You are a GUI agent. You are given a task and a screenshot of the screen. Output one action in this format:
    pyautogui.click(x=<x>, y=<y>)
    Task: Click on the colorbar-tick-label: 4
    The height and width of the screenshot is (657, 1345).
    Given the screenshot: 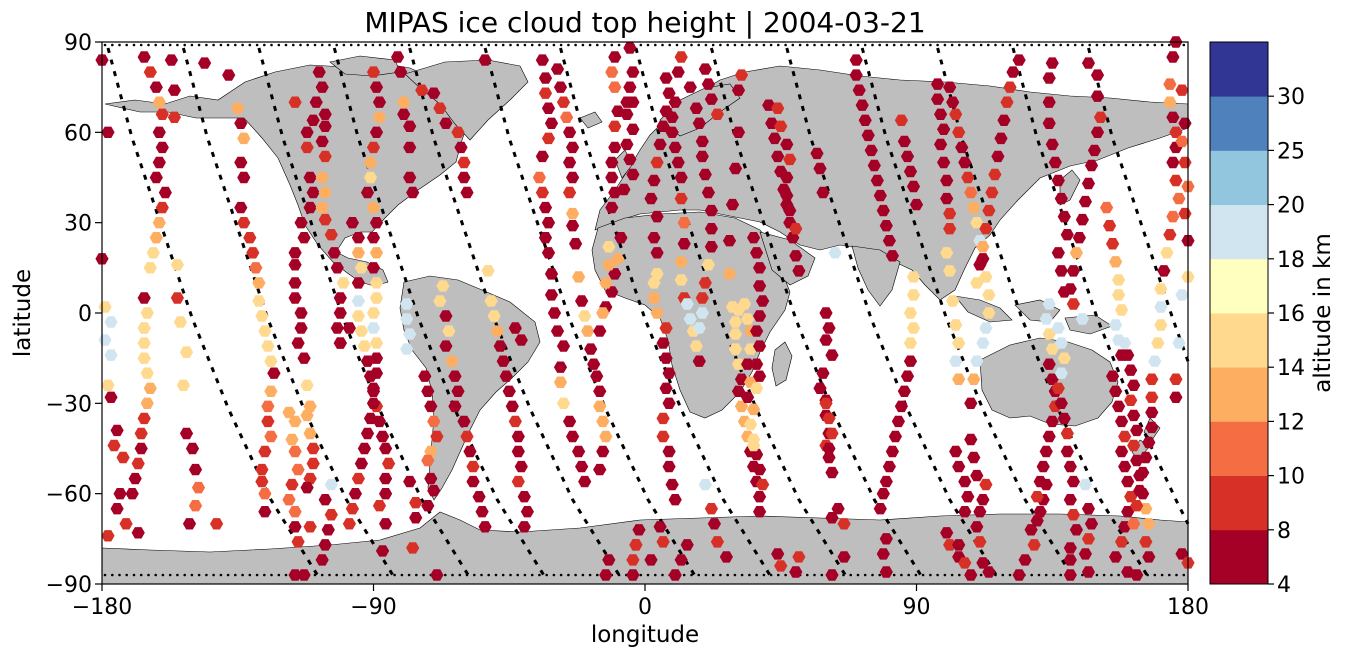 What is the action you would take?
    pyautogui.click(x=1284, y=585)
    